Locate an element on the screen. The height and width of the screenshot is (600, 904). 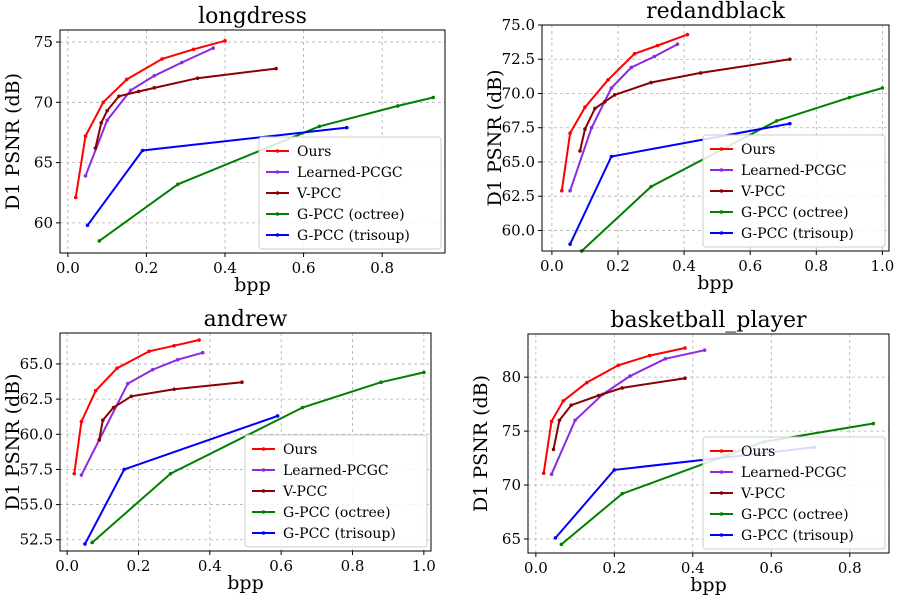
series-line-g-pcc-octree is located at coordinates (717, 484).